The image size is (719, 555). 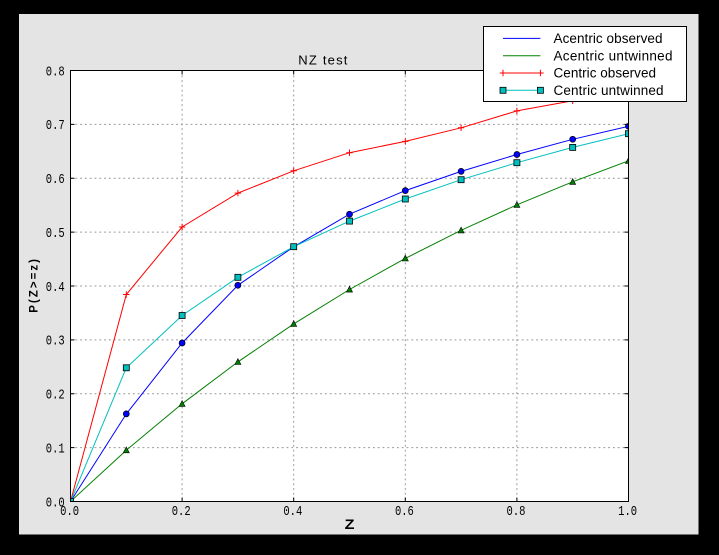 What do you see at coordinates (322, 59) in the screenshot?
I see `svg-text: NZ test` at bounding box center [322, 59].